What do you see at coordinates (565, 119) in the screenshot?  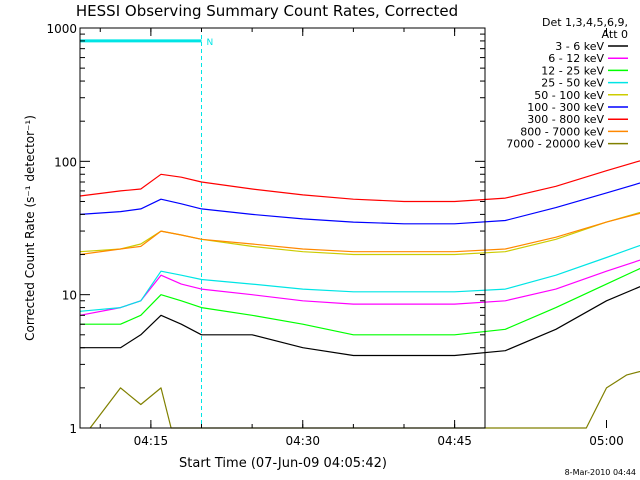 I see `legend-label: 300 - 800 keV` at bounding box center [565, 119].